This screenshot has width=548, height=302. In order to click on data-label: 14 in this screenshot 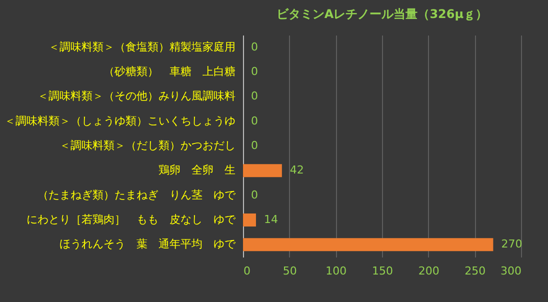, I will do `click(271, 219)`.